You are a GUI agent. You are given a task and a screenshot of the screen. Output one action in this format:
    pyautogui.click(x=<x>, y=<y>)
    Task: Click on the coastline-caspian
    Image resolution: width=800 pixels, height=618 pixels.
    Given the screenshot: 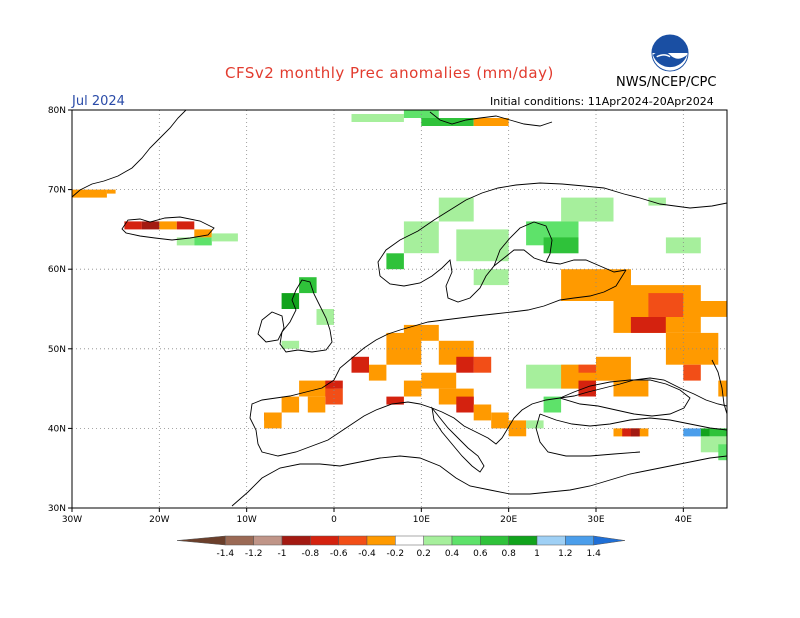 What is the action you would take?
    pyautogui.click(x=719, y=387)
    